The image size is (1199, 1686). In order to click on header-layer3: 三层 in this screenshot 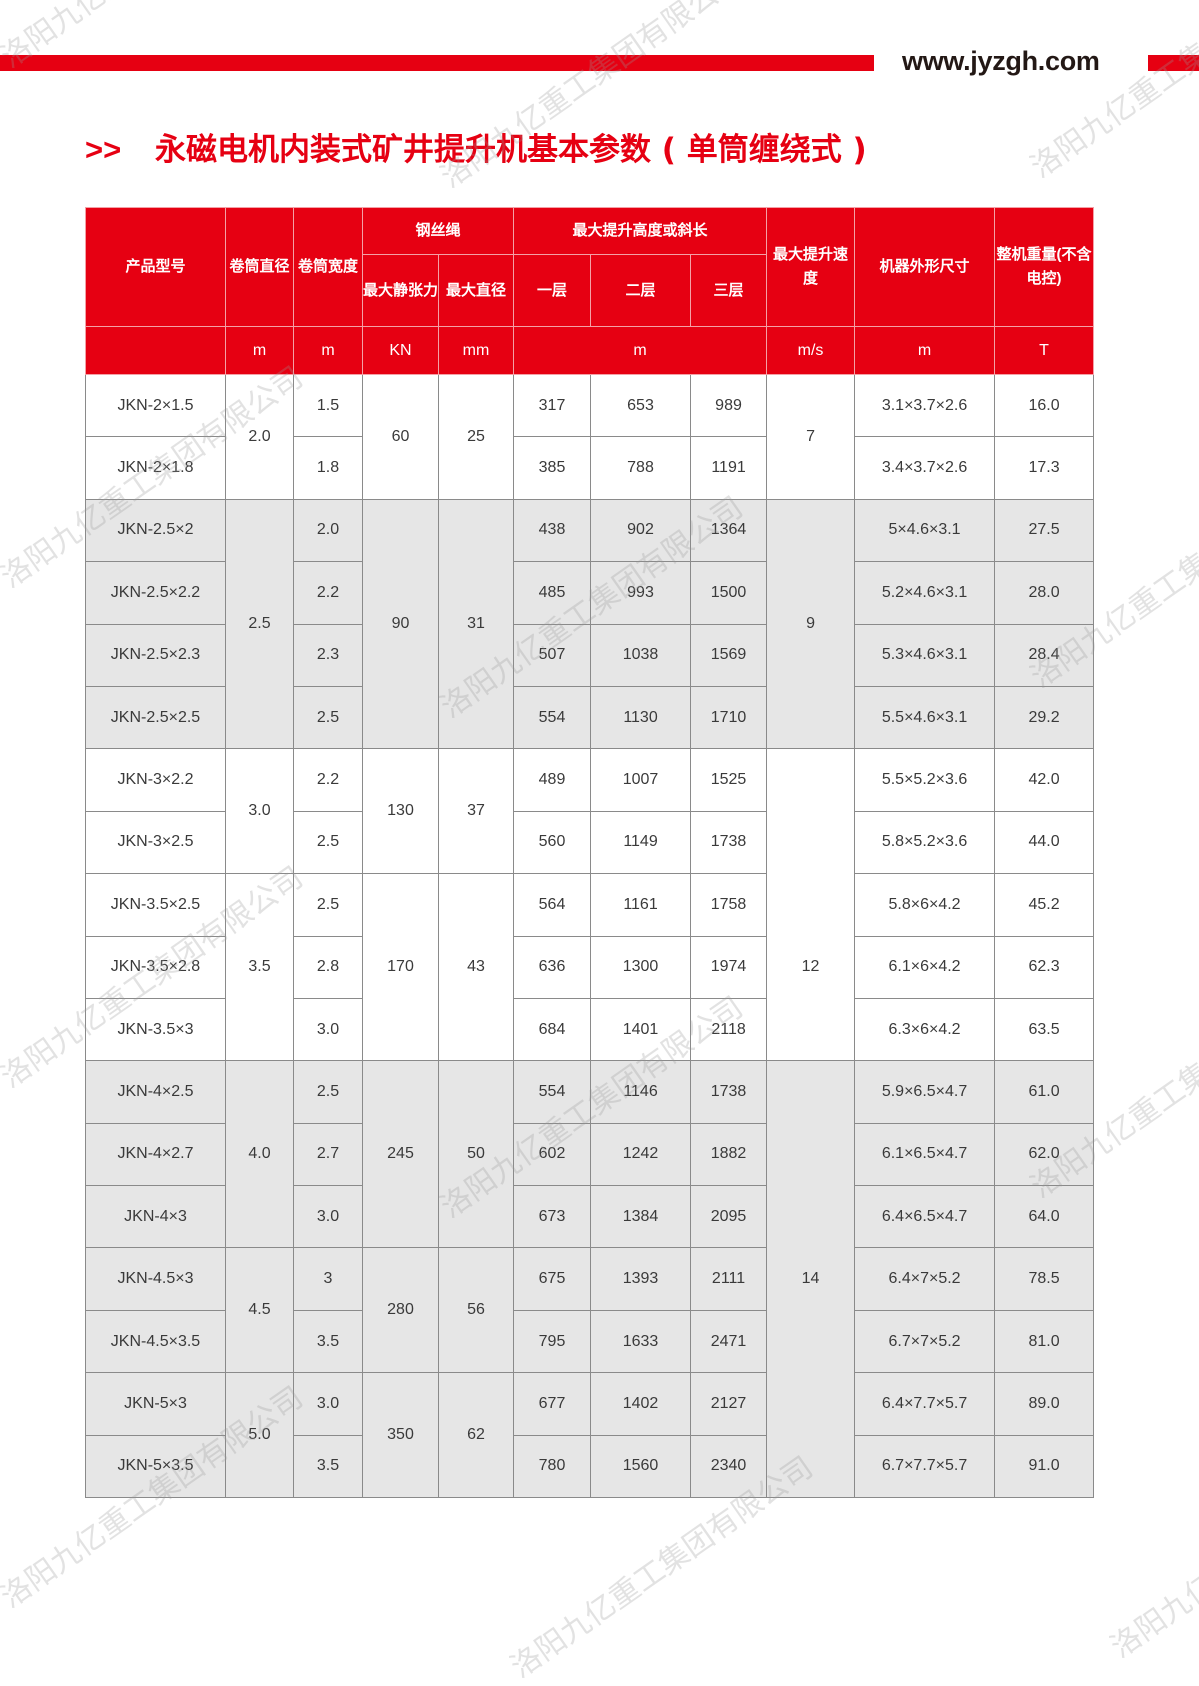, I will do `click(729, 290)`.